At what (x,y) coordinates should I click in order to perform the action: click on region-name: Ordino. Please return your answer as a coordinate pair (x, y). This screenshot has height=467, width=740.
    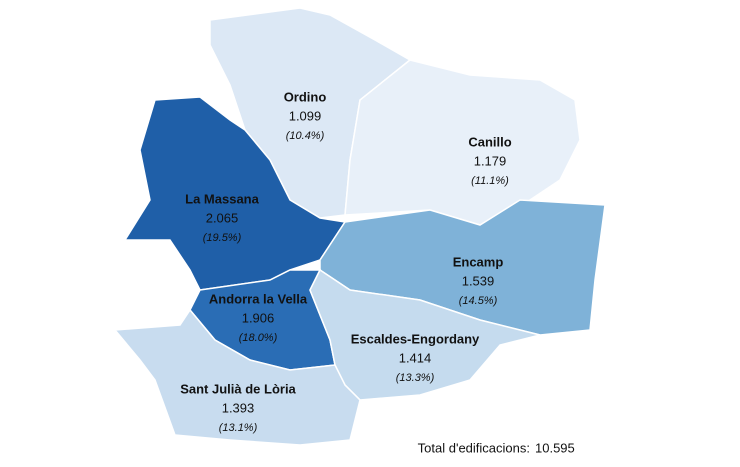
    Looking at the image, I should click on (305, 96).